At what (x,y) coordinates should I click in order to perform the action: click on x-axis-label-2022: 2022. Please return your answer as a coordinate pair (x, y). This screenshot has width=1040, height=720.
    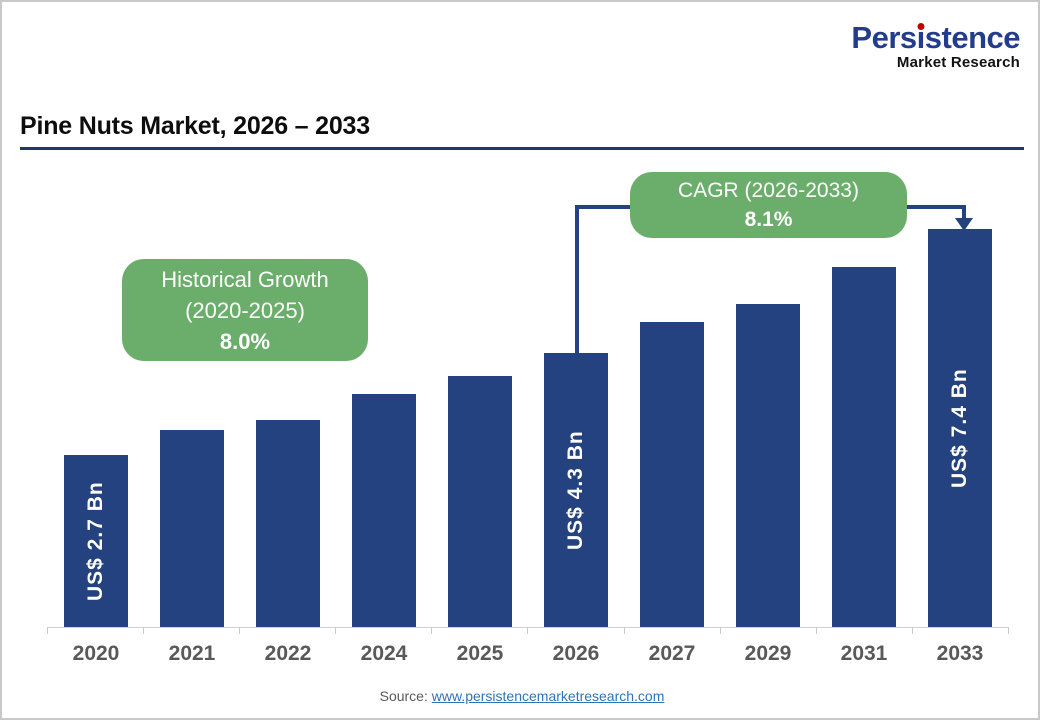
    Looking at the image, I should click on (288, 653).